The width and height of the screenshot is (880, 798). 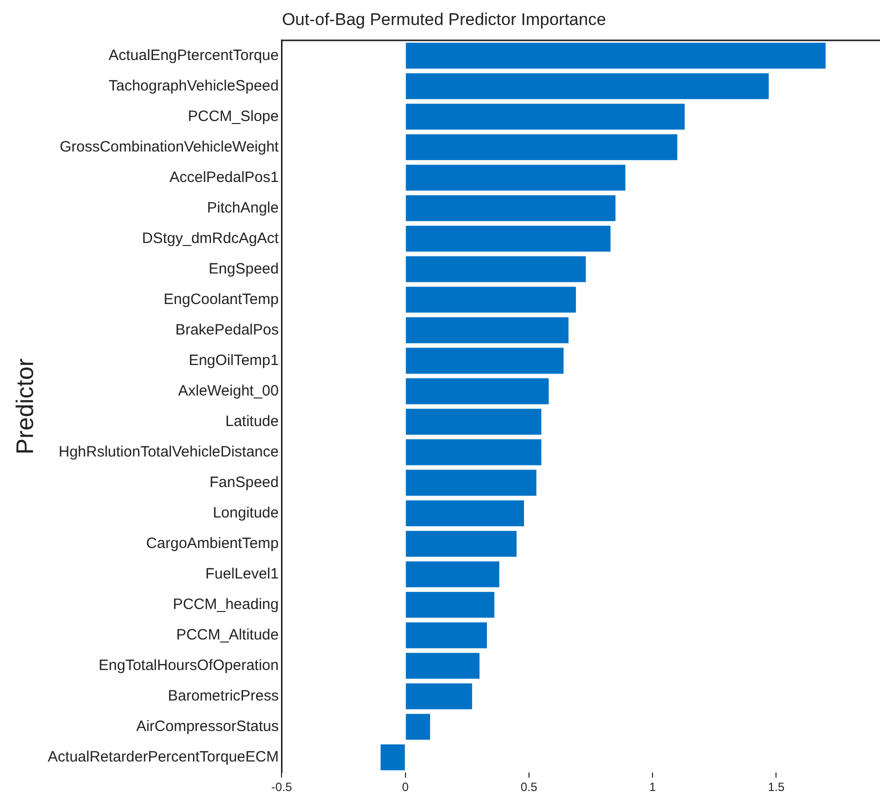 I want to click on chart-title: Out-of-Bag Permuted Predictor Importance, so click(x=444, y=19).